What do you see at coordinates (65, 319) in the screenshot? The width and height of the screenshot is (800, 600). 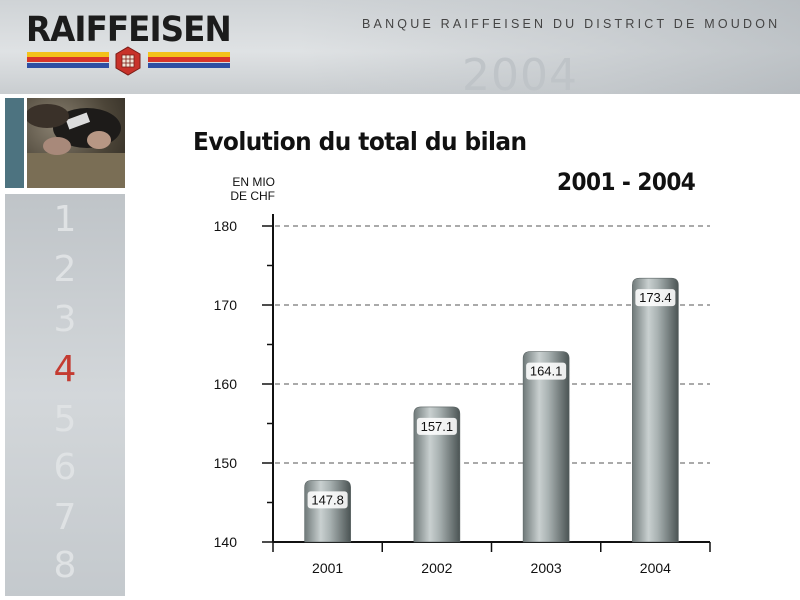 I see `chapter-number-3: 3` at bounding box center [65, 319].